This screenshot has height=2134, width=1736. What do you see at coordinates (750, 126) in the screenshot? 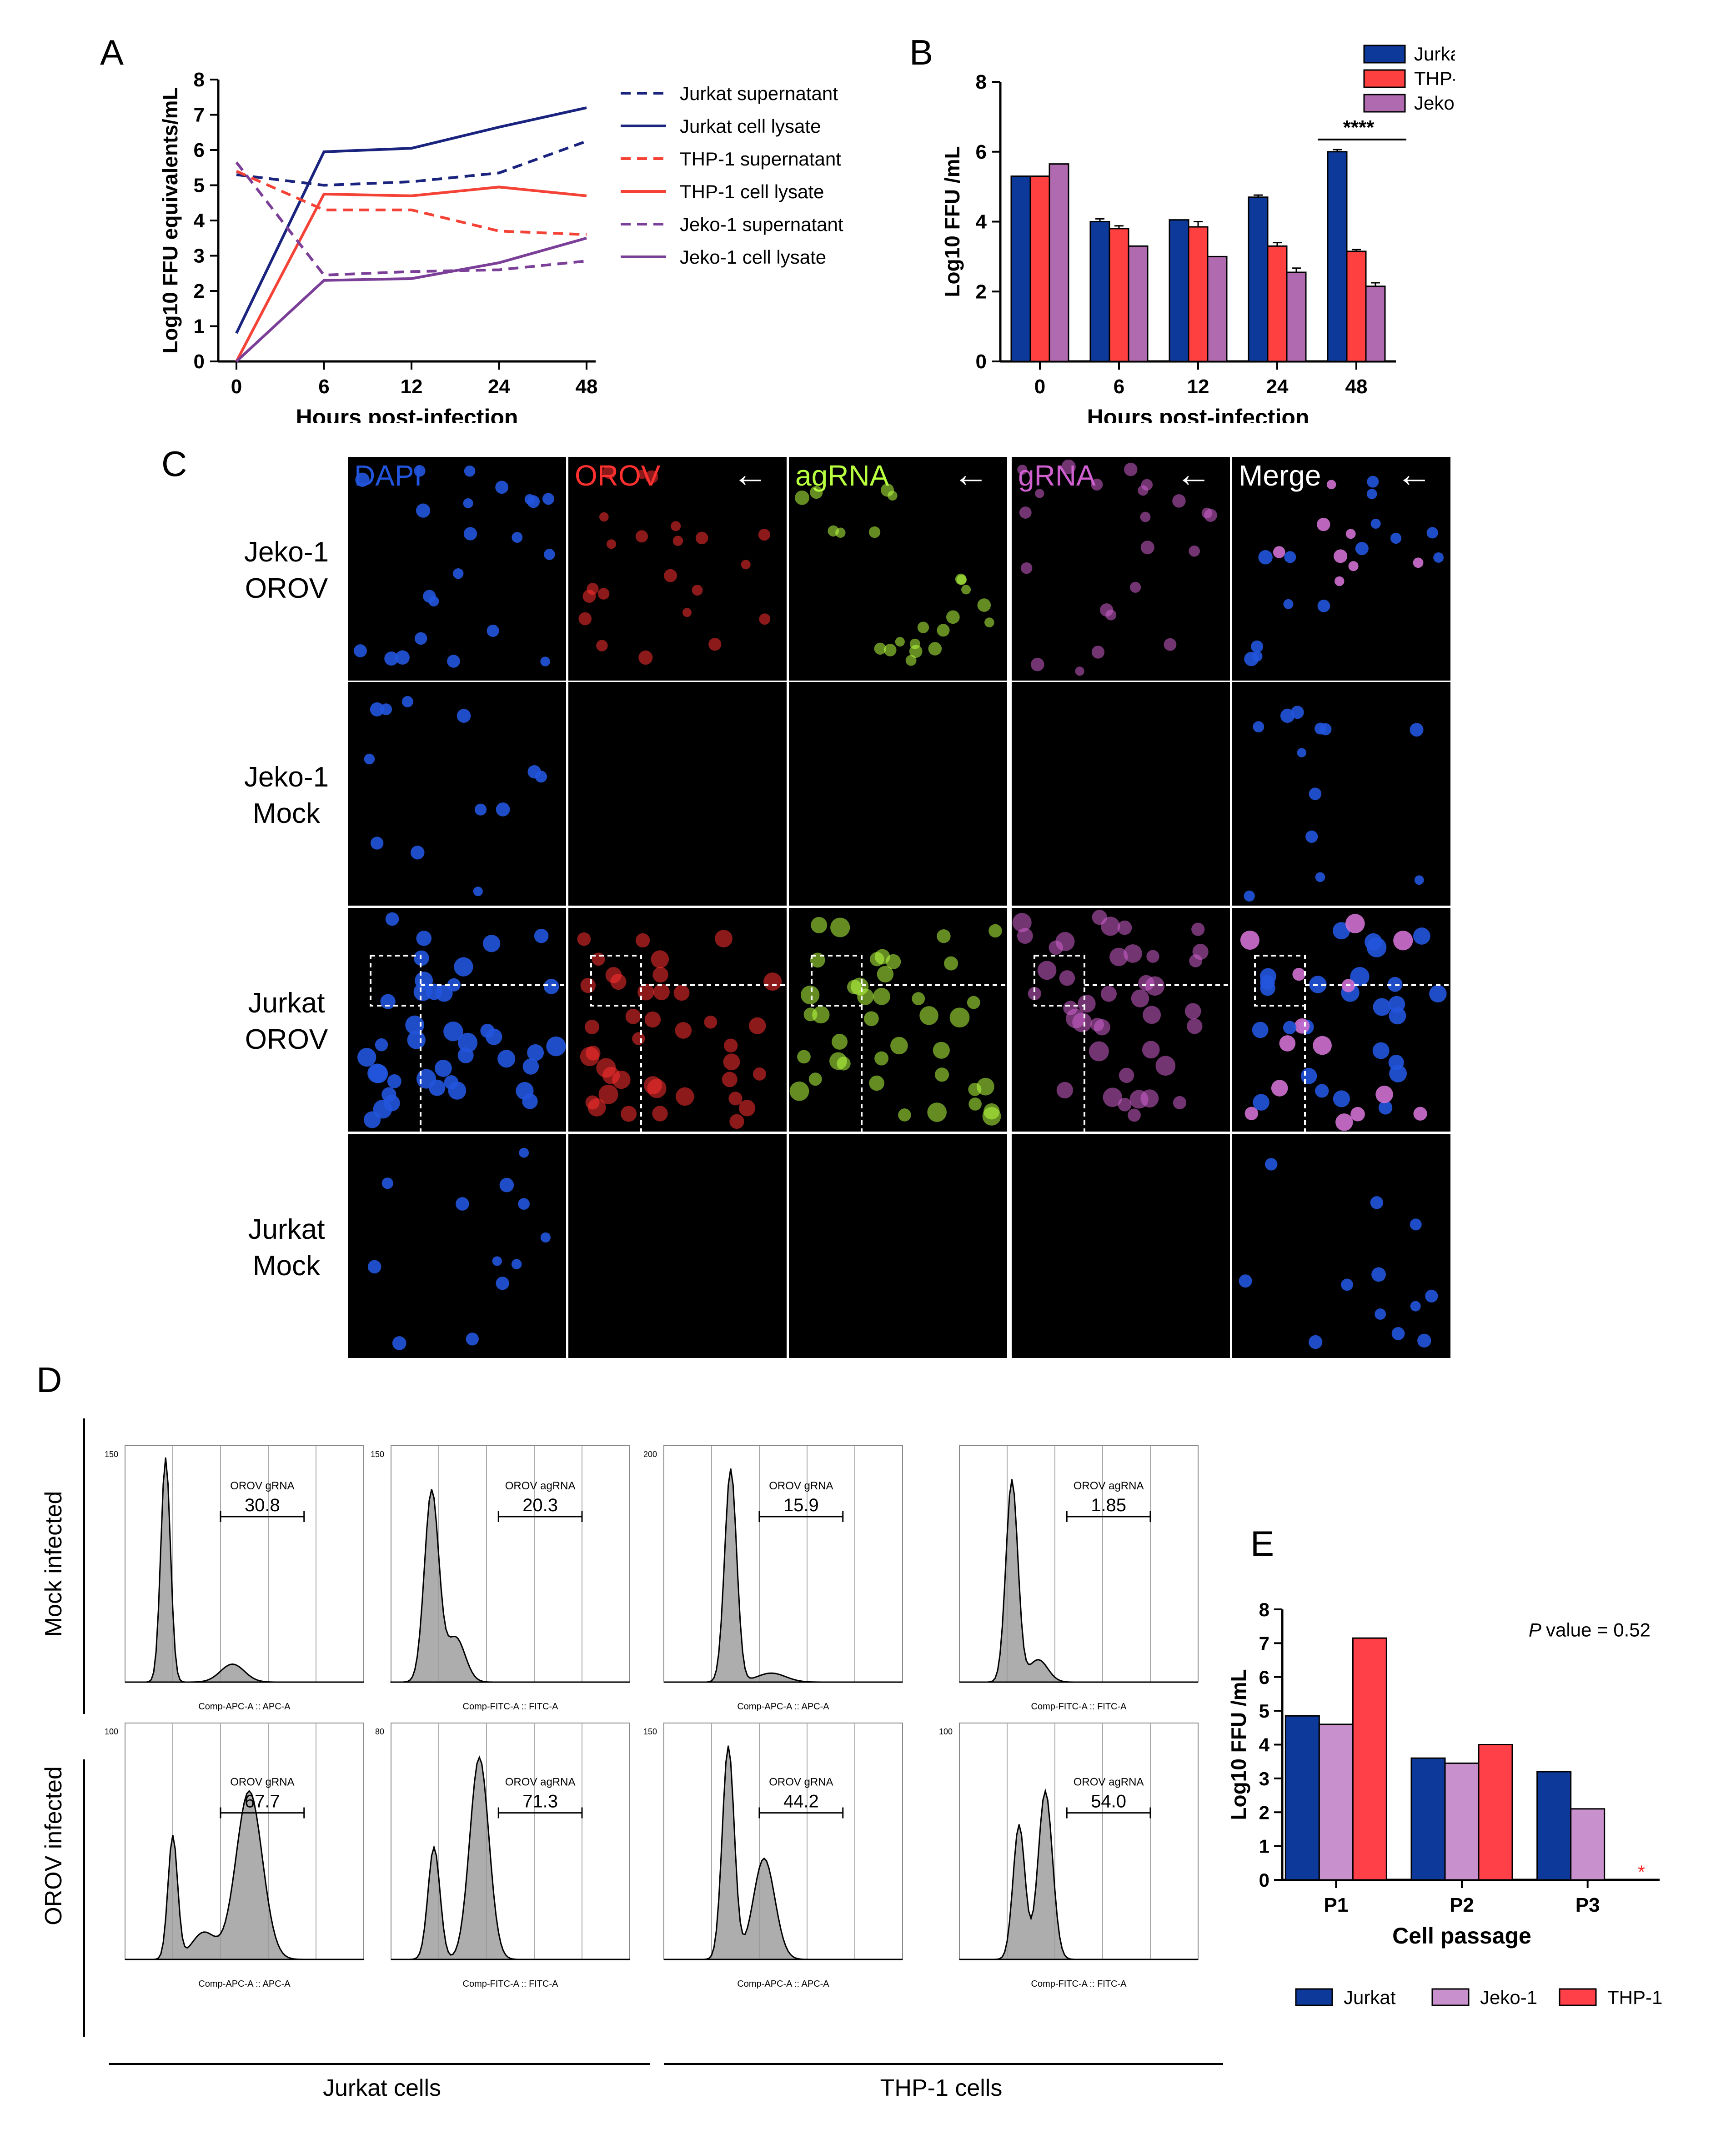
I see `legend-label: Jurkat cell lysate` at bounding box center [750, 126].